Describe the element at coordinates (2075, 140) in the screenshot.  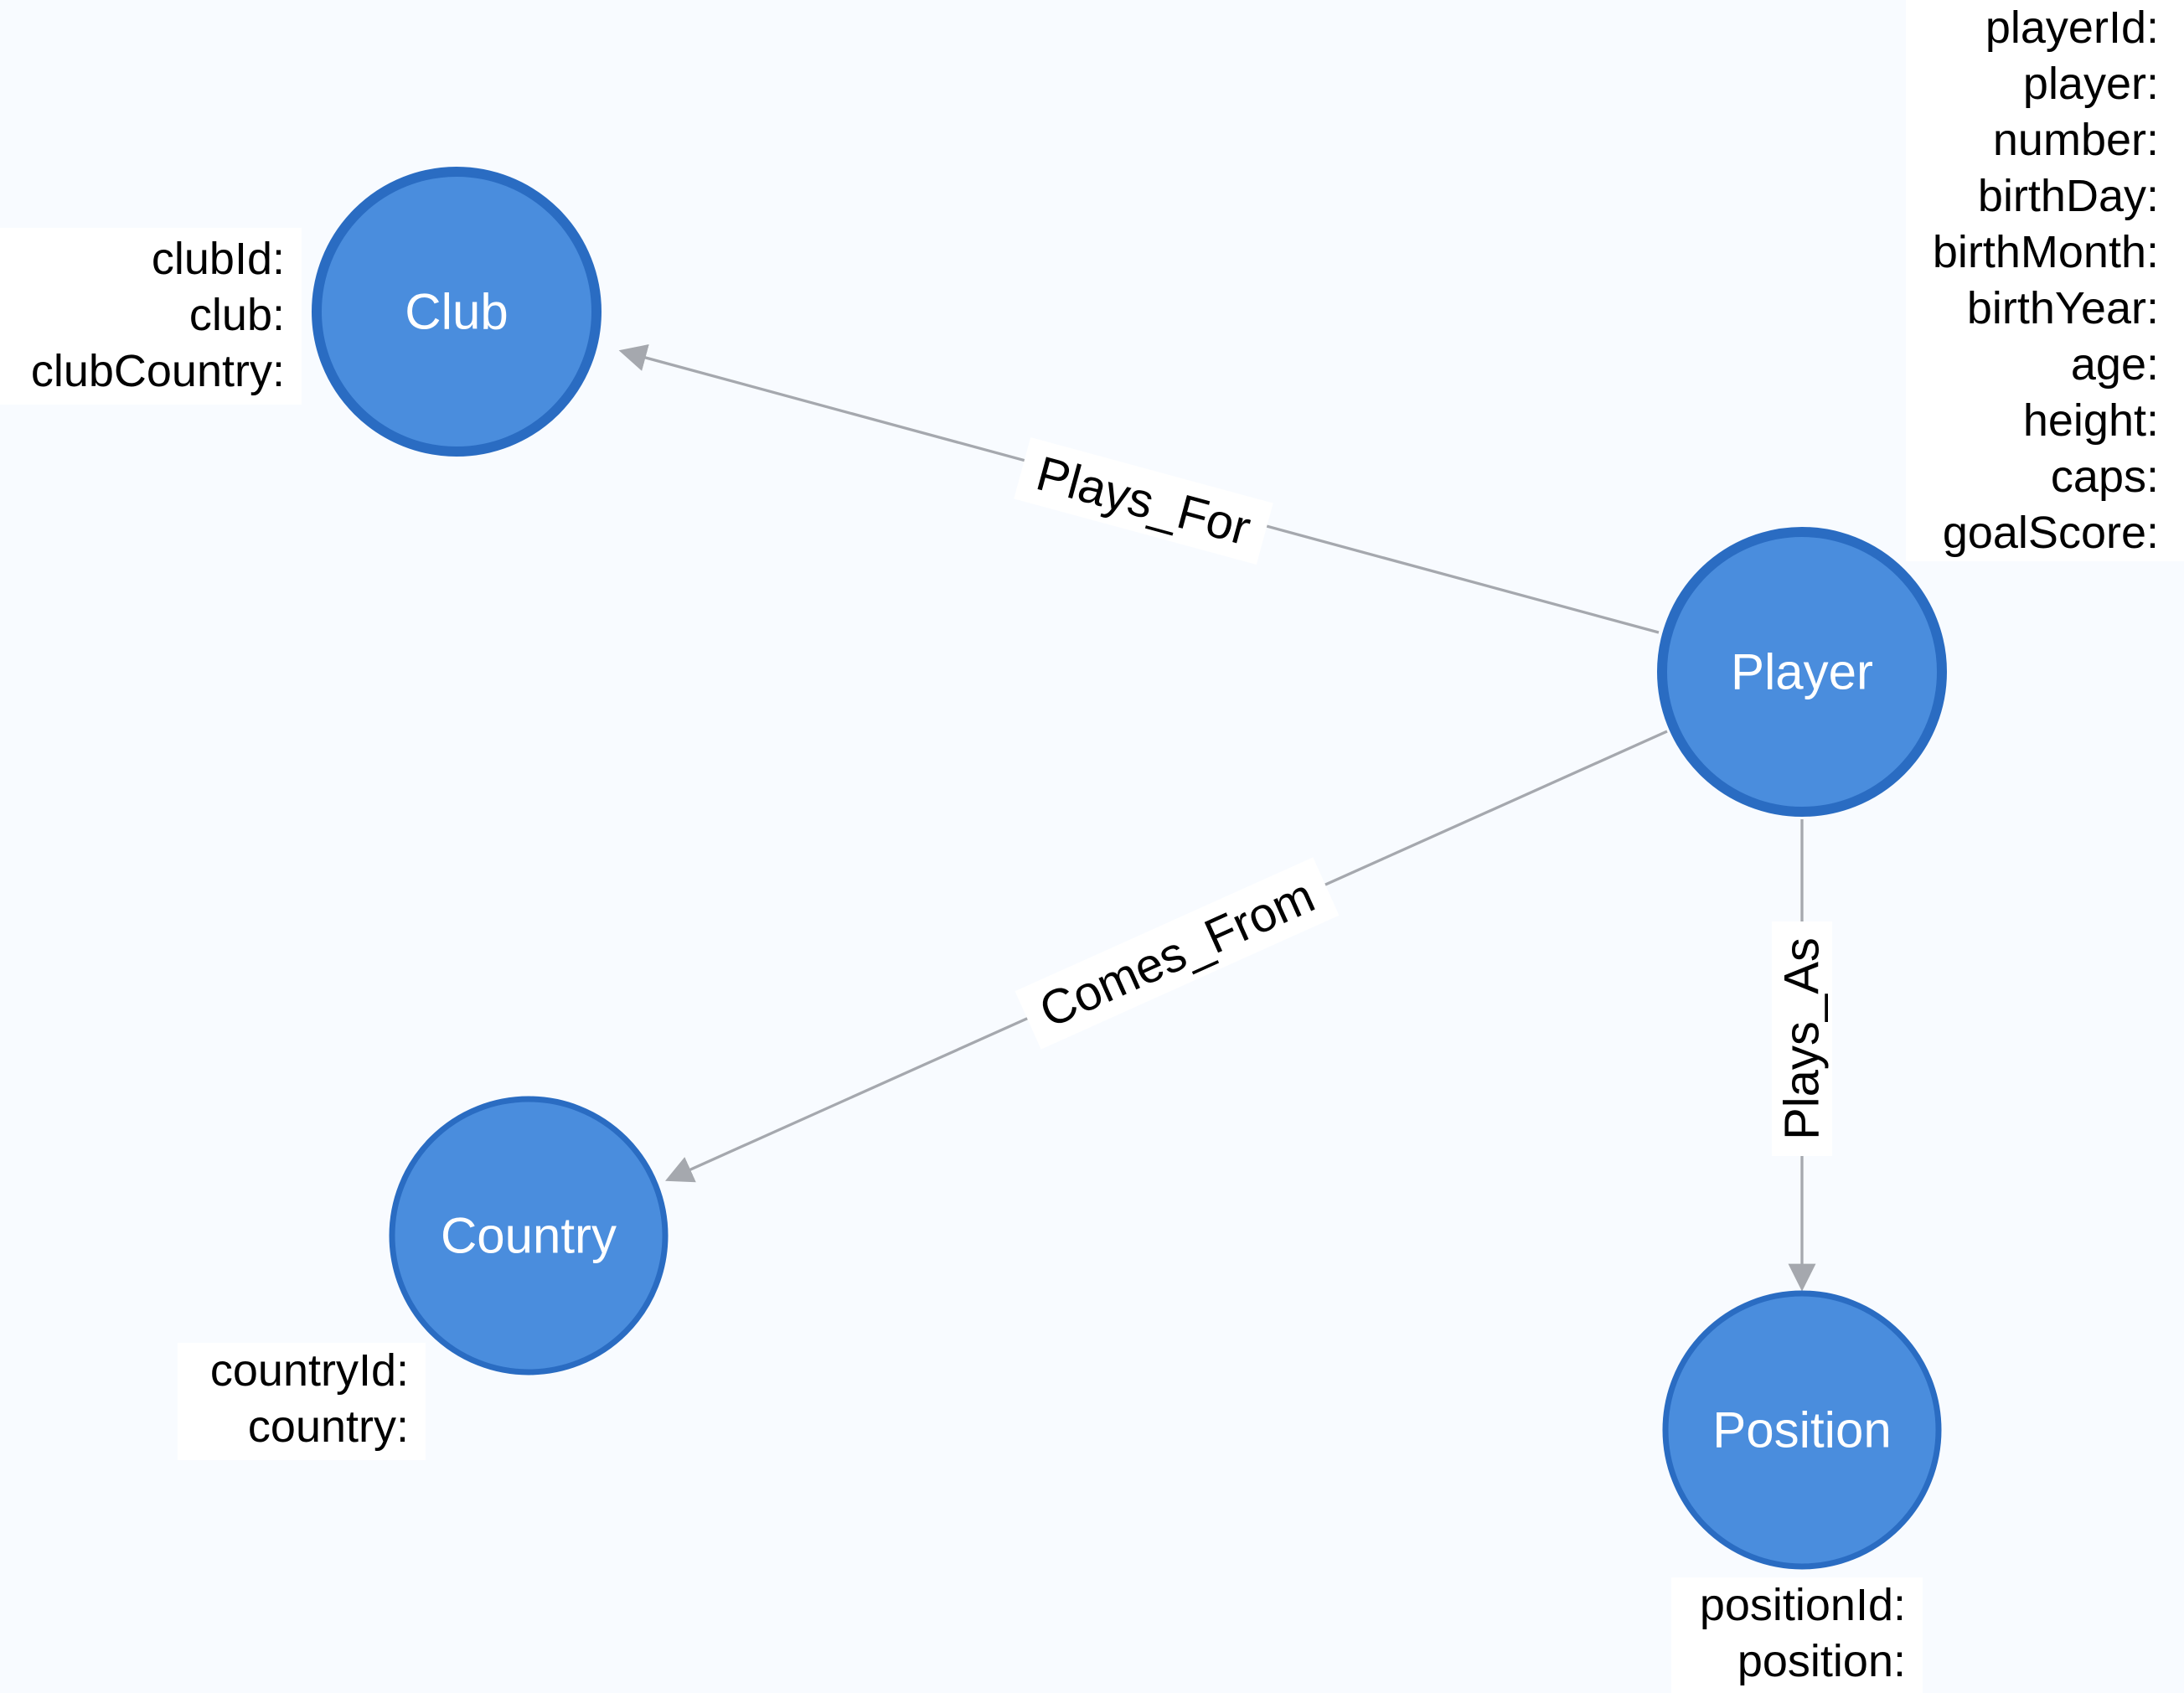
I see `player-property: number:` at that location.